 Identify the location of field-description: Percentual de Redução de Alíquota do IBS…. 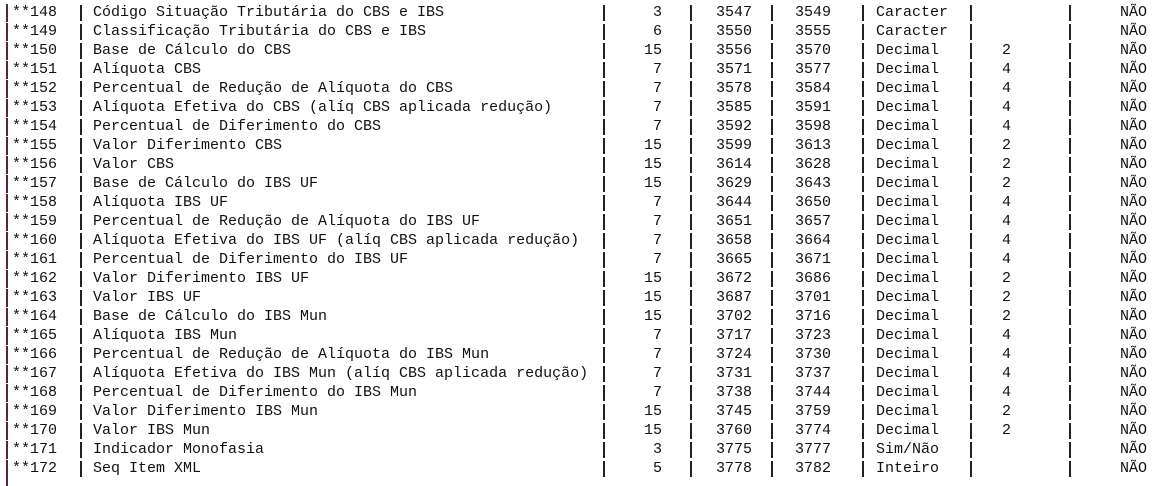
(287, 221).